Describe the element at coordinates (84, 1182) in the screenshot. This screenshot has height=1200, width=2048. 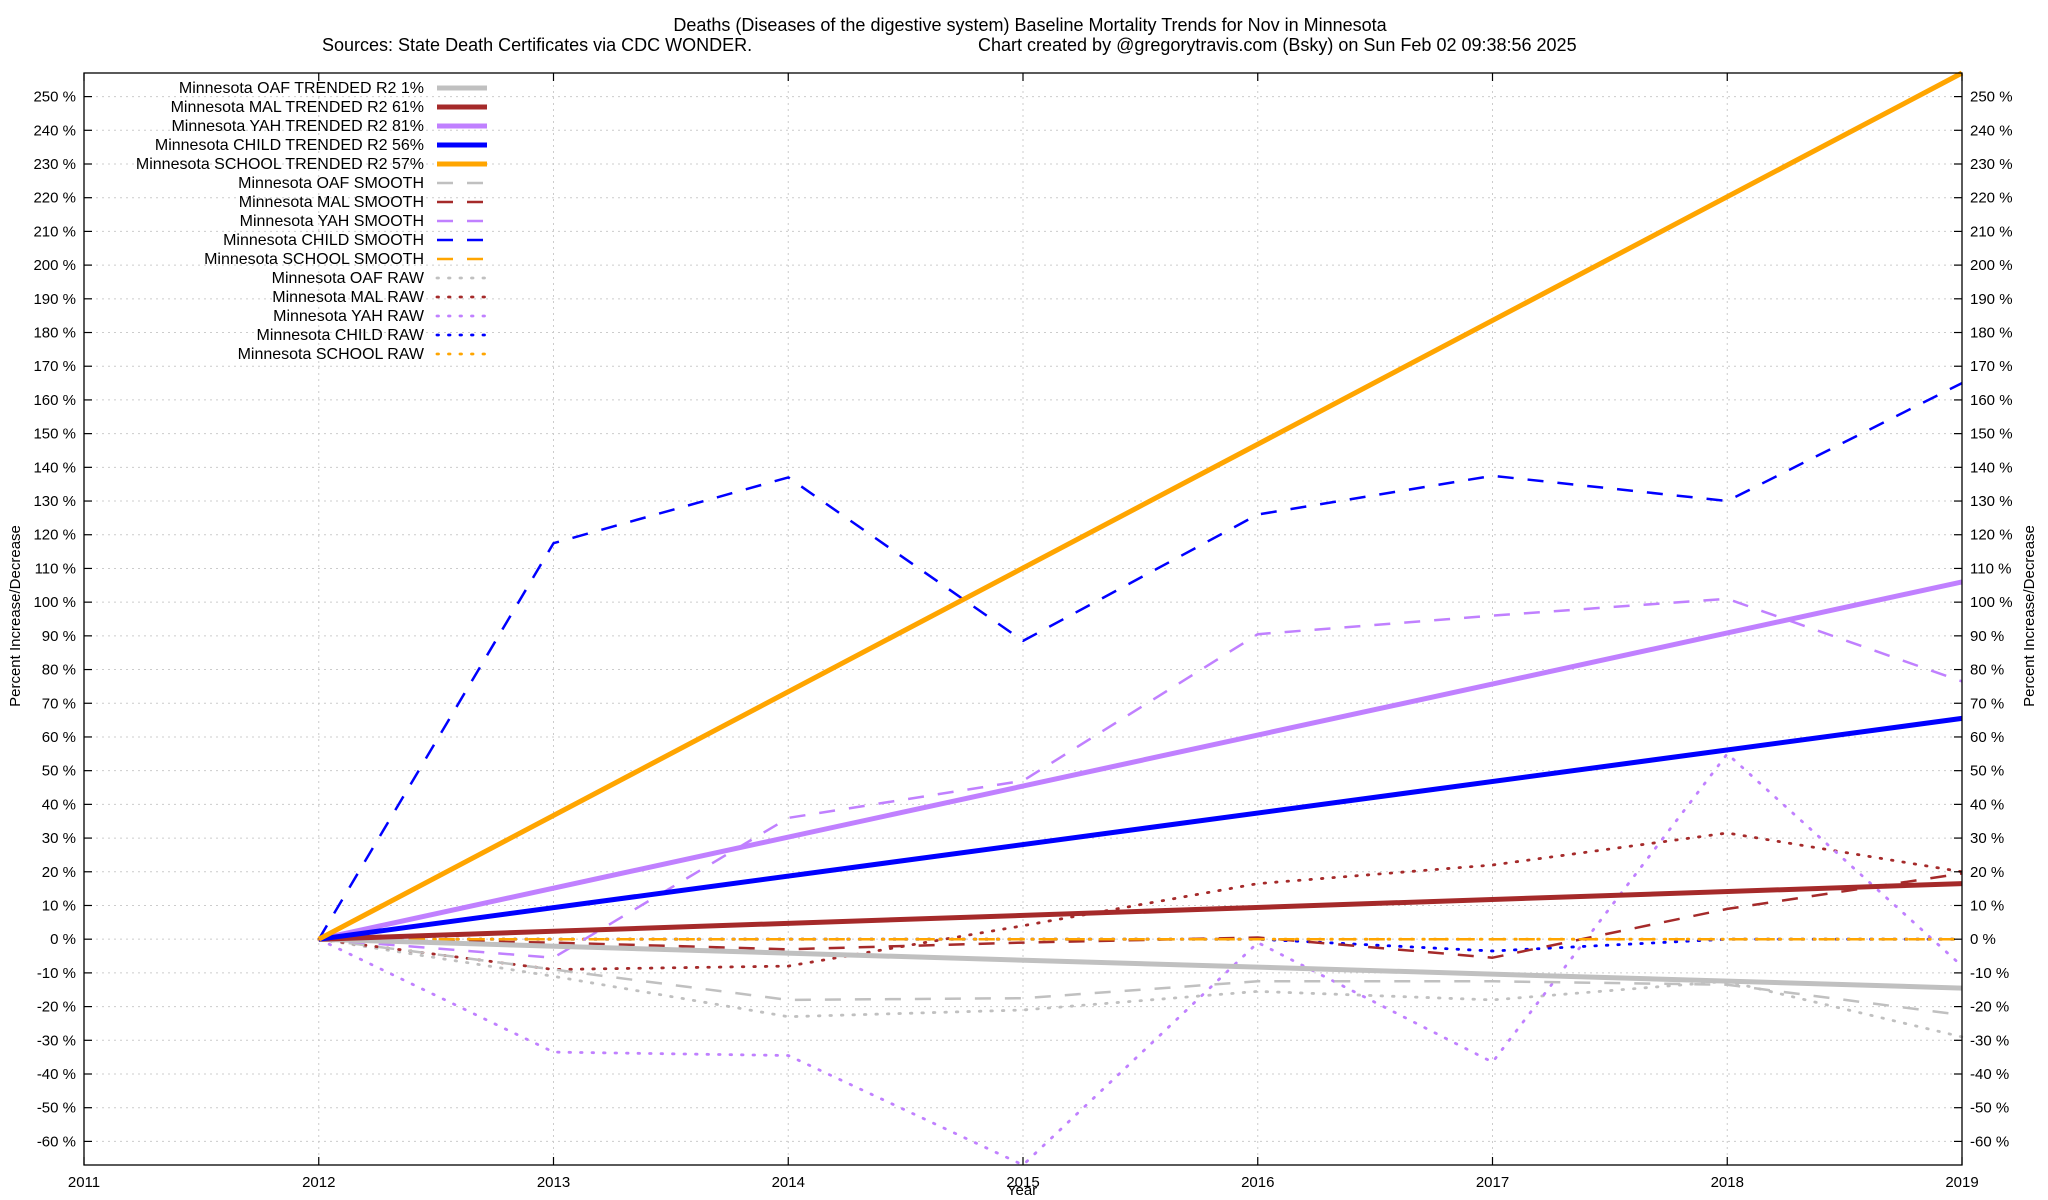
I see `x-tick-label: 2011` at that location.